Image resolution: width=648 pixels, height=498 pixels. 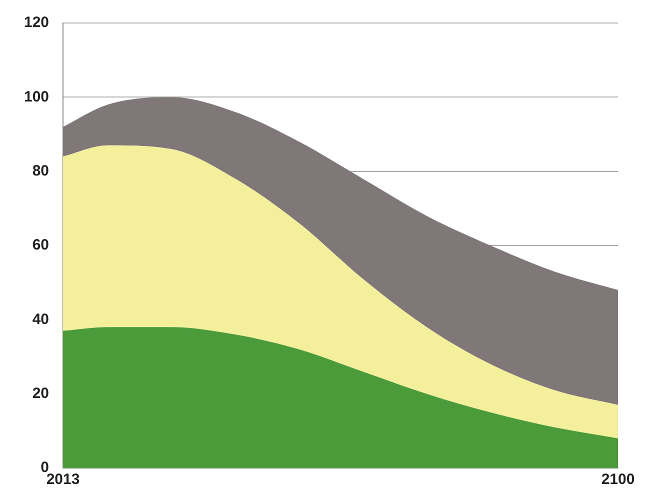 What do you see at coordinates (41, 319) in the screenshot?
I see `y-tick-label: 40` at bounding box center [41, 319].